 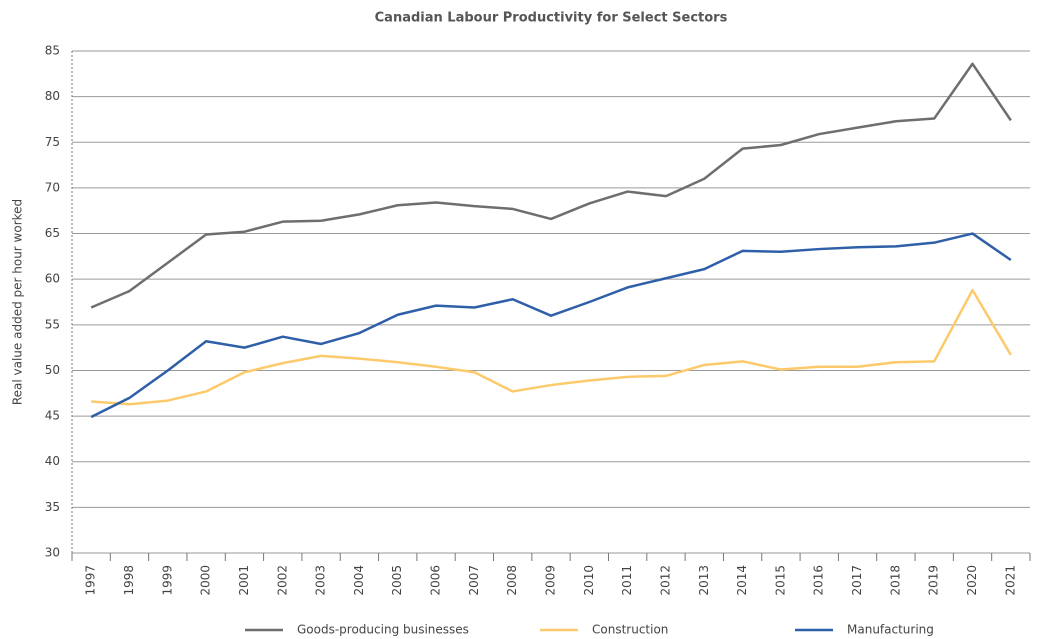 What do you see at coordinates (934, 580) in the screenshot?
I see `x-tick-label: 2019` at bounding box center [934, 580].